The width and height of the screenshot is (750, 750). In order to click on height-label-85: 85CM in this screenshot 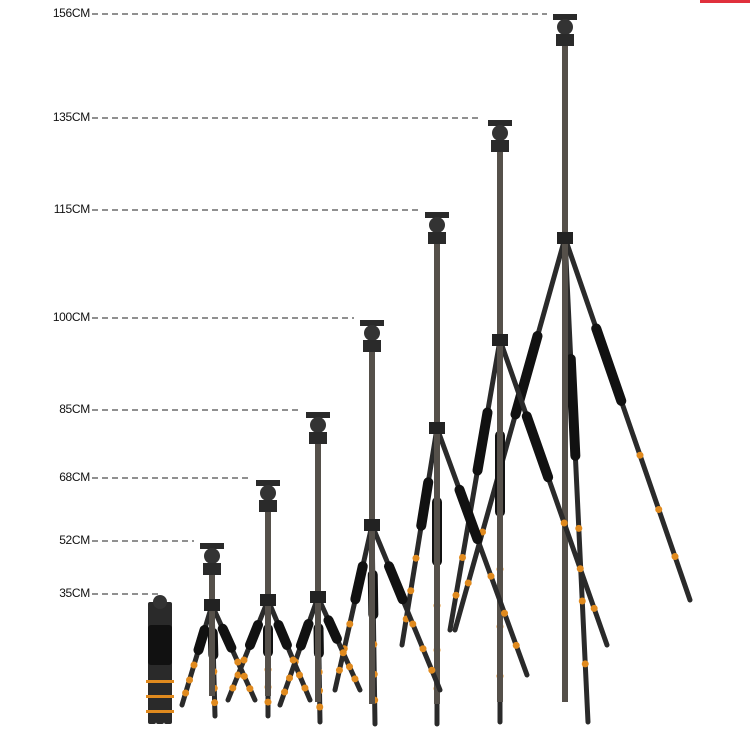, I will do `click(74, 409)`.